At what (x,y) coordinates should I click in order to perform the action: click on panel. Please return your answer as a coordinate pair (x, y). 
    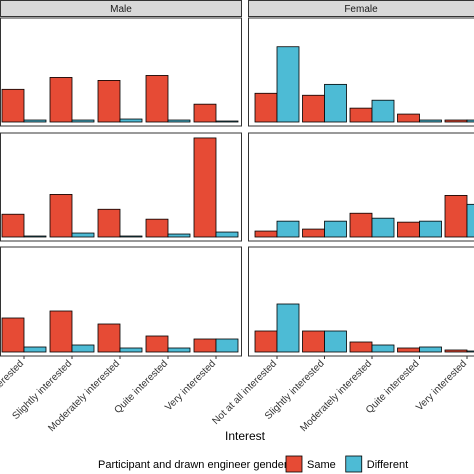
    Looking at the image, I should click on (121, 301).